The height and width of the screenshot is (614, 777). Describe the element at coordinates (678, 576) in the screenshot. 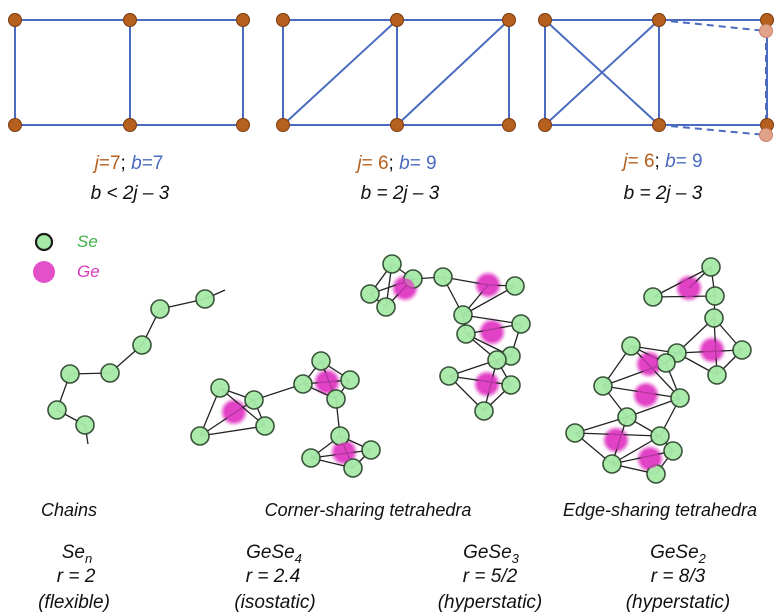

I see `compound-4-ratio: r = 8/3` at that location.